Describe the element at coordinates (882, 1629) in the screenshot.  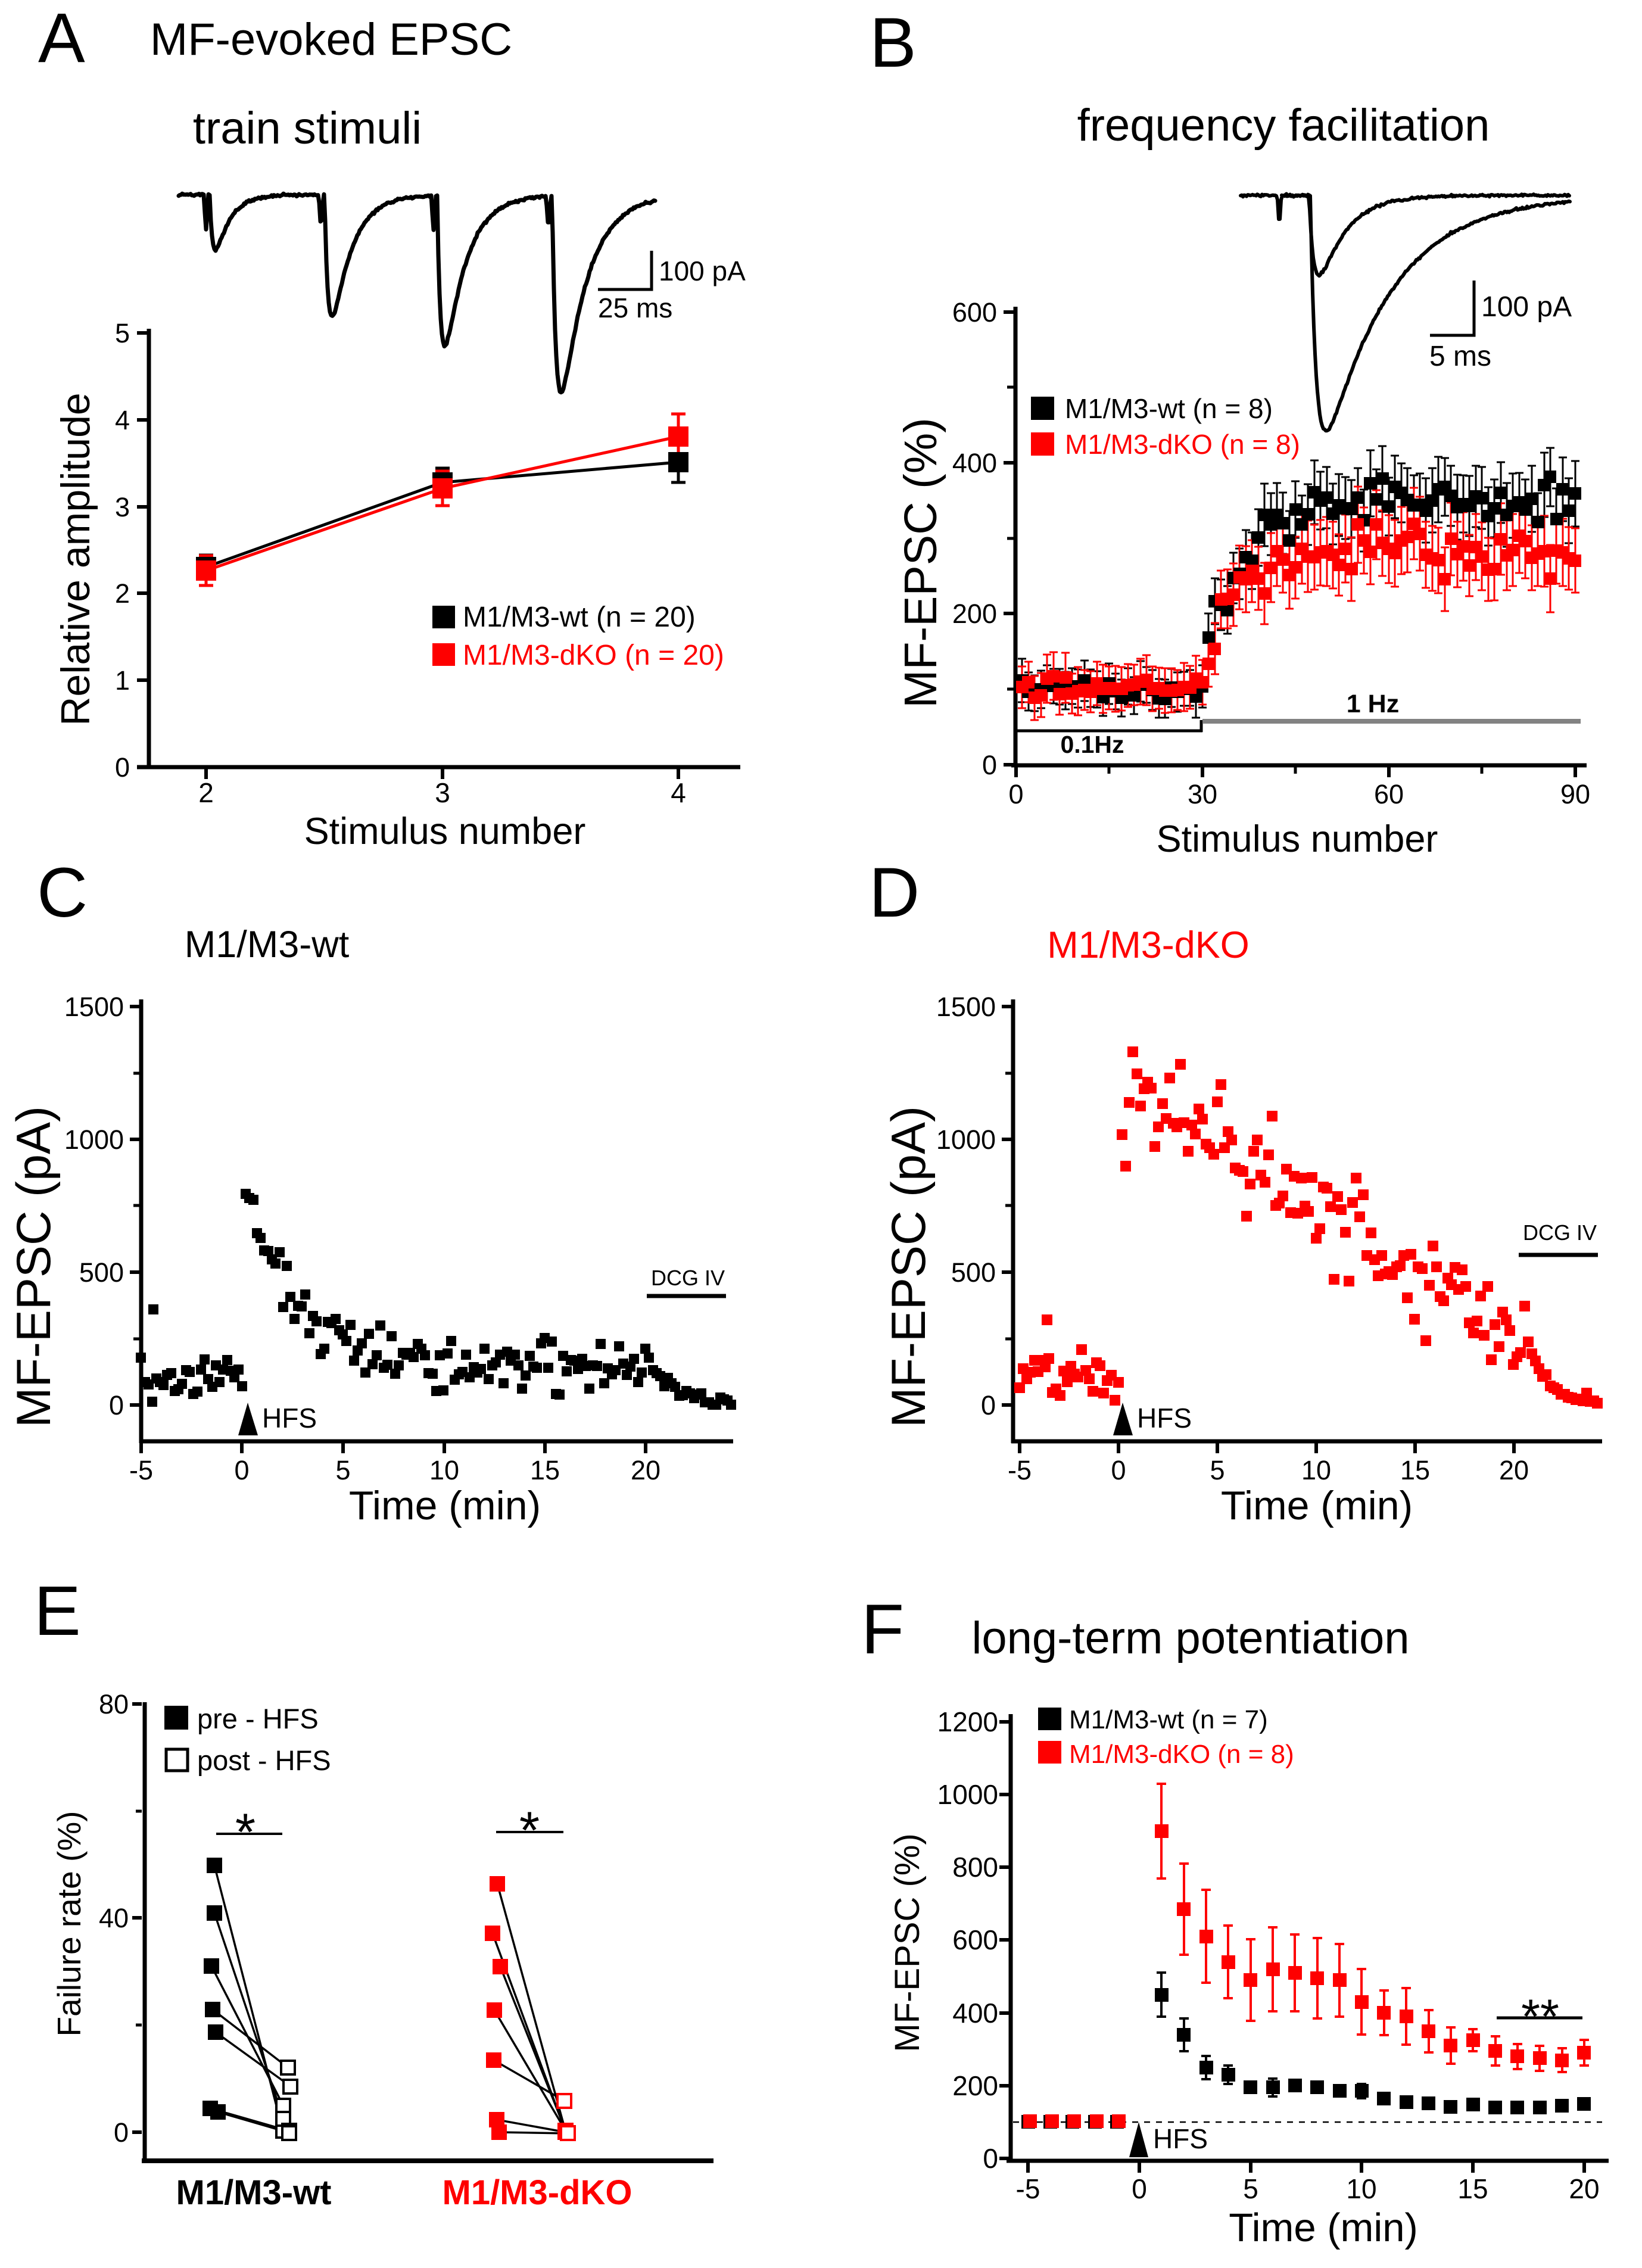
I see `svg-text: F` at that location.